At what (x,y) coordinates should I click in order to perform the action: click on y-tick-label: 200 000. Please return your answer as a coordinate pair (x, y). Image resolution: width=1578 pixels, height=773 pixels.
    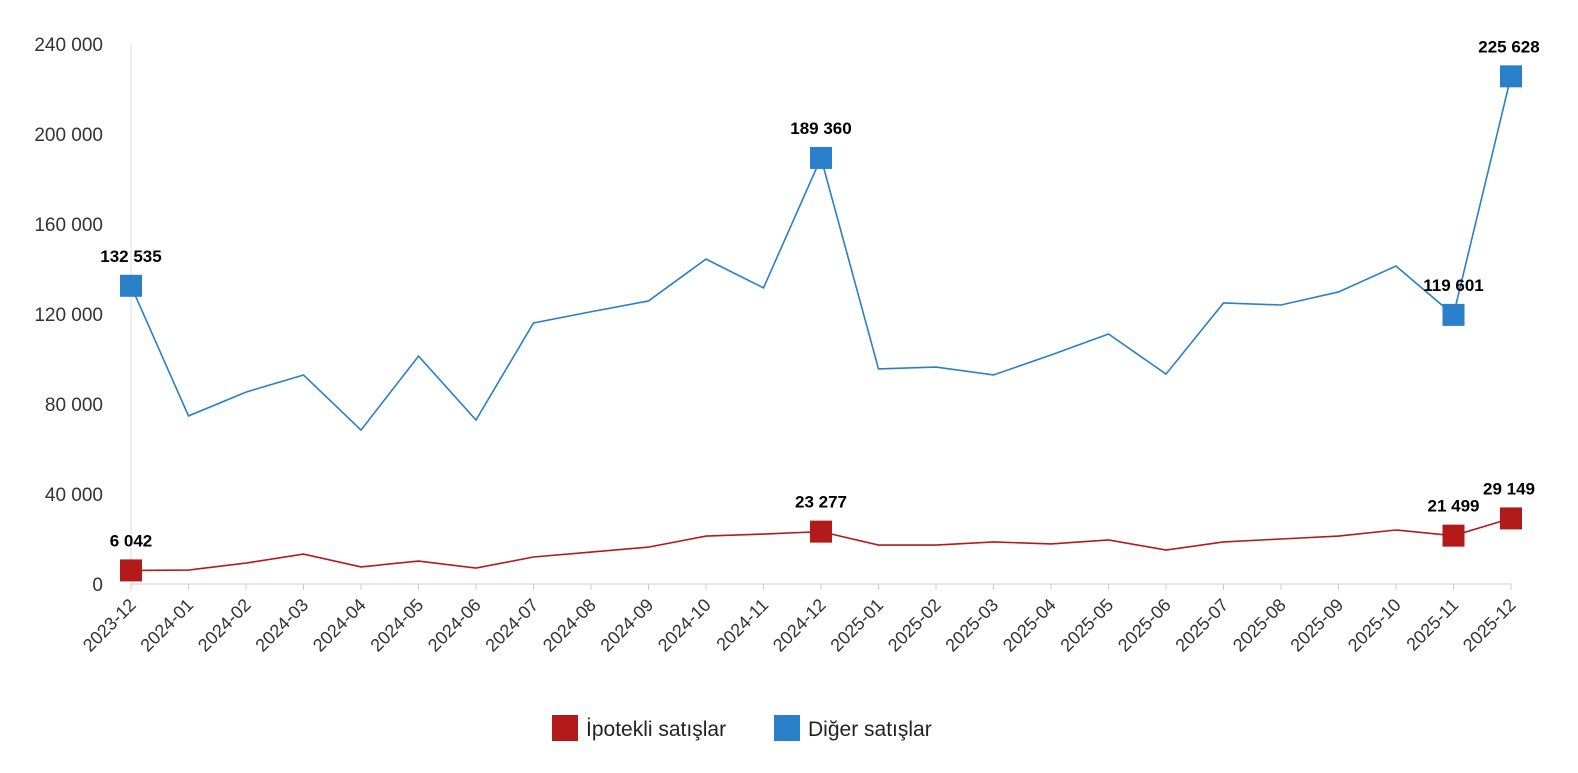
    Looking at the image, I should click on (68, 135).